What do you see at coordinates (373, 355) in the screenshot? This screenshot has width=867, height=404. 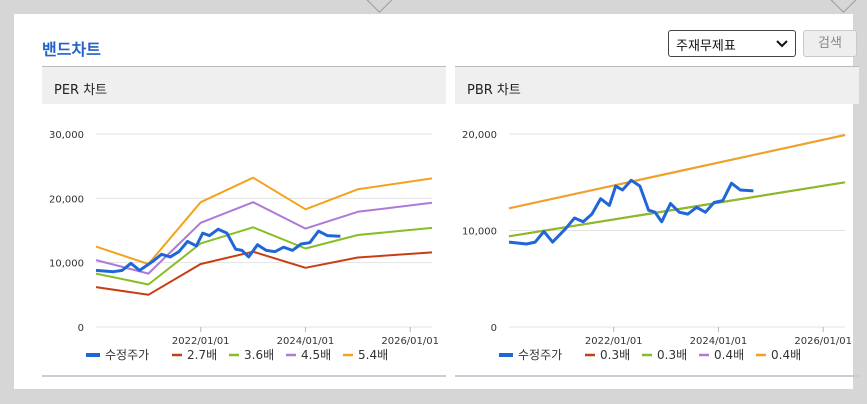 I see `legend-label: 5.4배` at bounding box center [373, 355].